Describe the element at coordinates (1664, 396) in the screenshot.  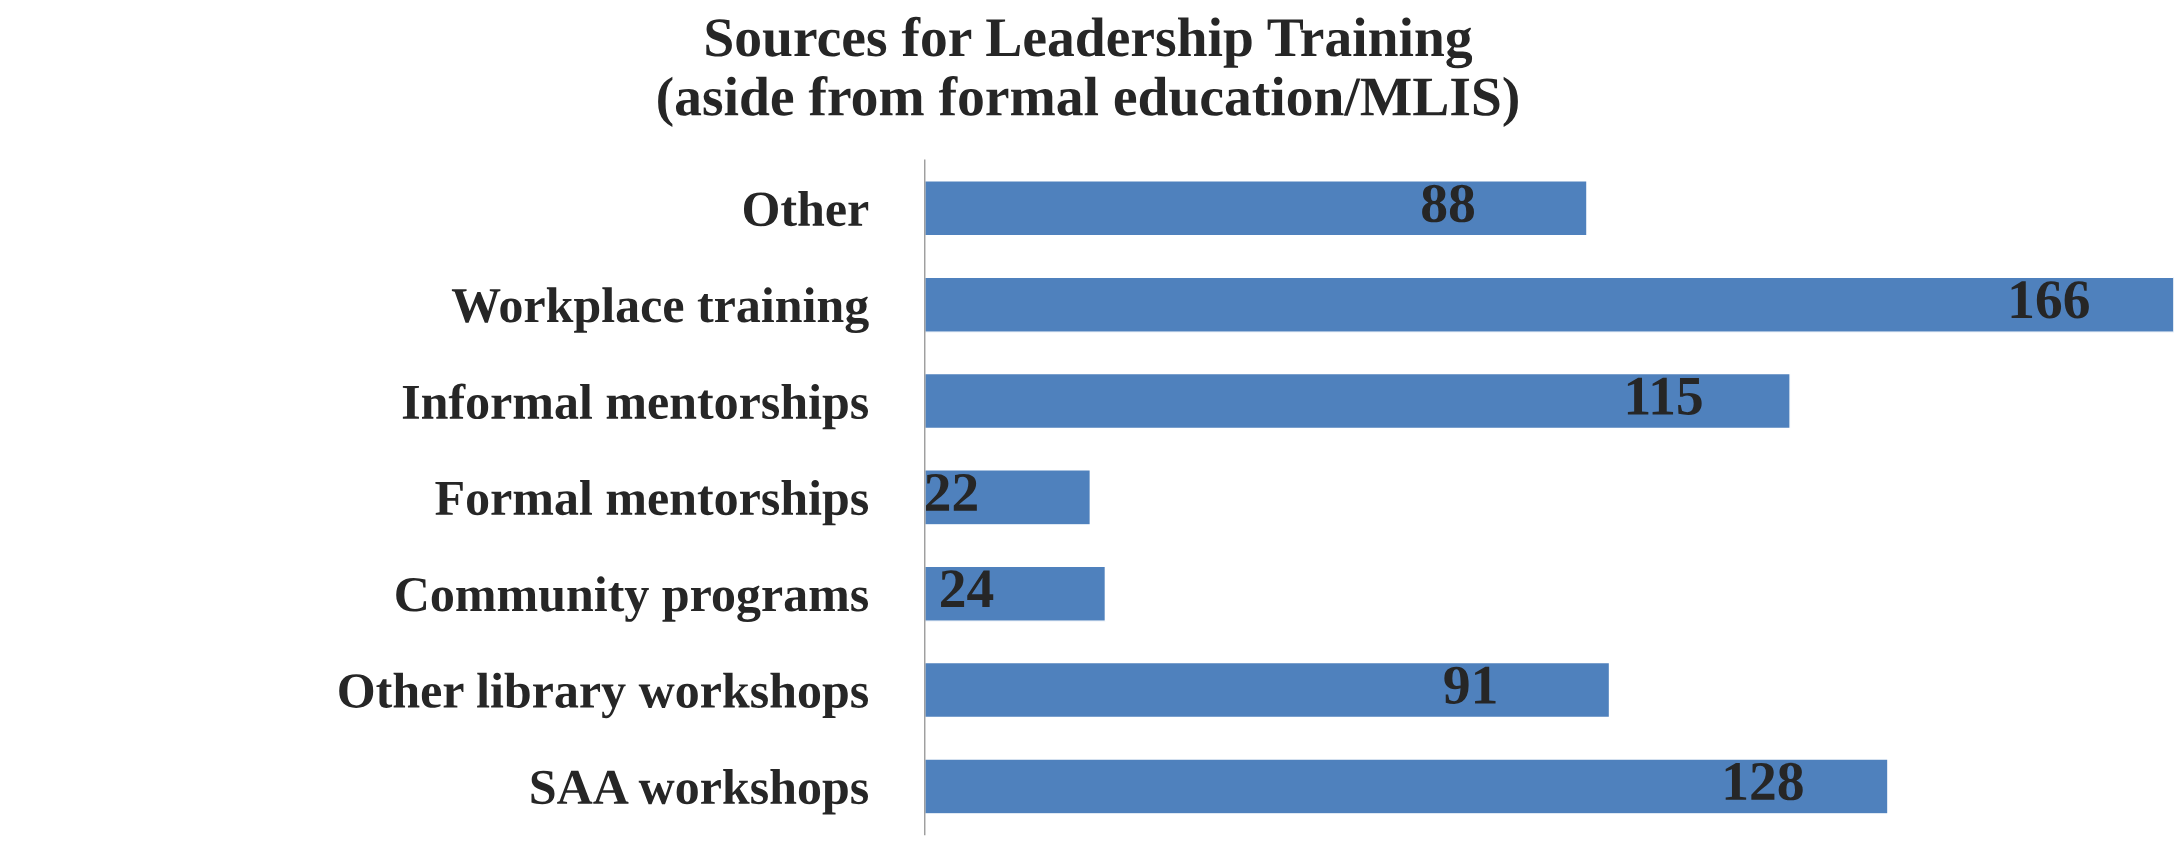
I see `data-label: 115` at that location.